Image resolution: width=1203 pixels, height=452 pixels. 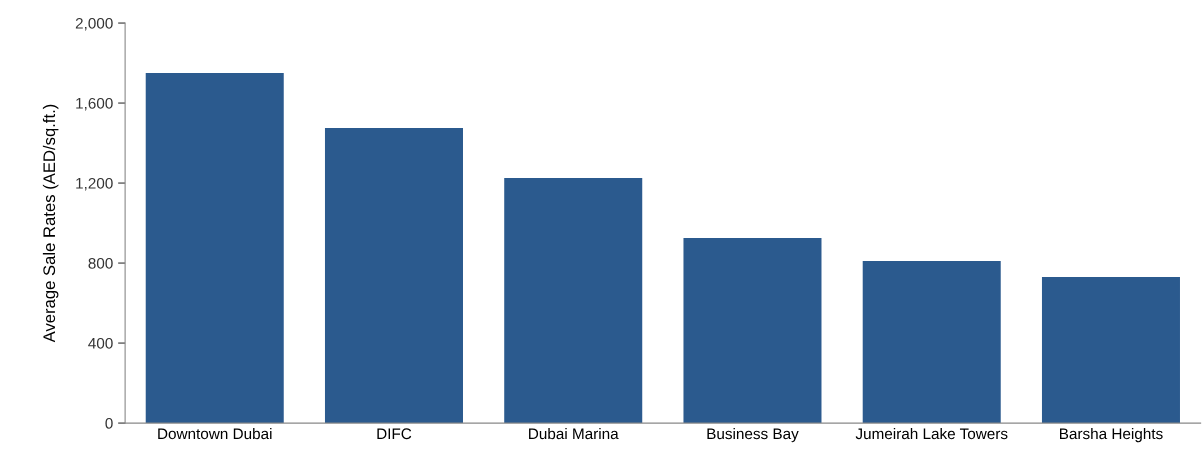 I want to click on y-tick-label: 0, so click(x=109, y=423).